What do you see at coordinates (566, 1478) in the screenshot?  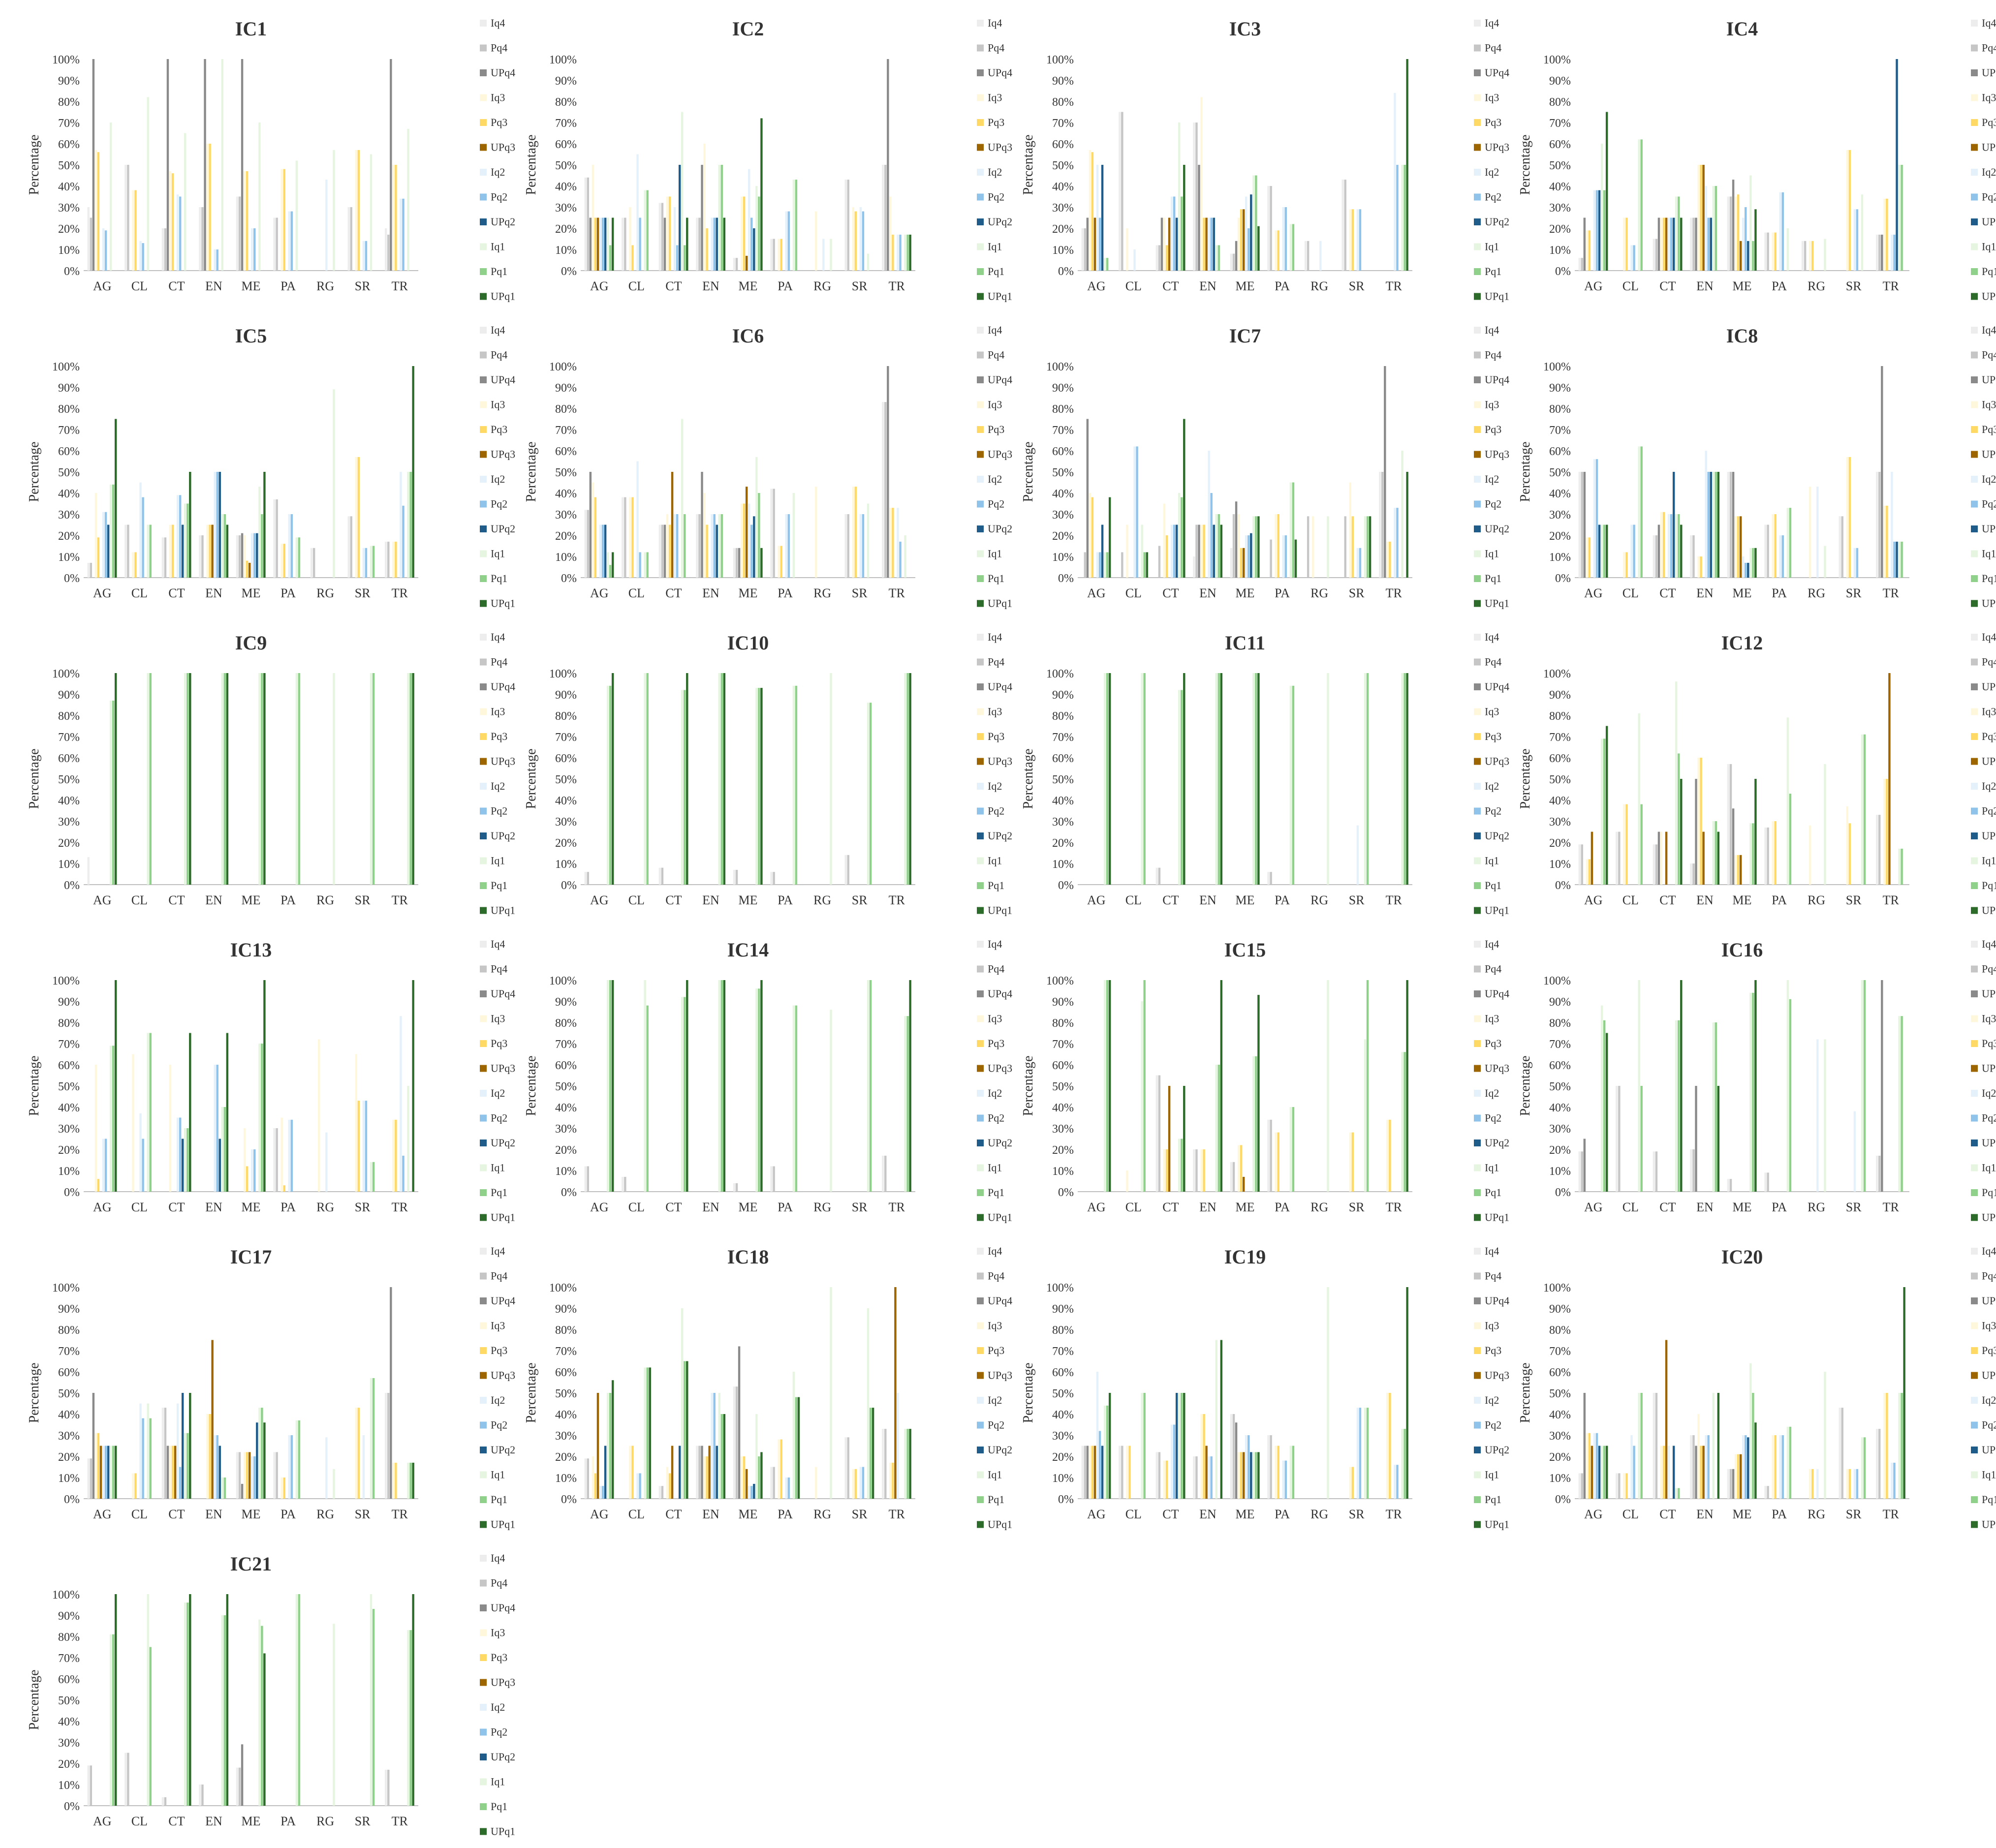 I see `y-tick-label: 10%` at bounding box center [566, 1478].